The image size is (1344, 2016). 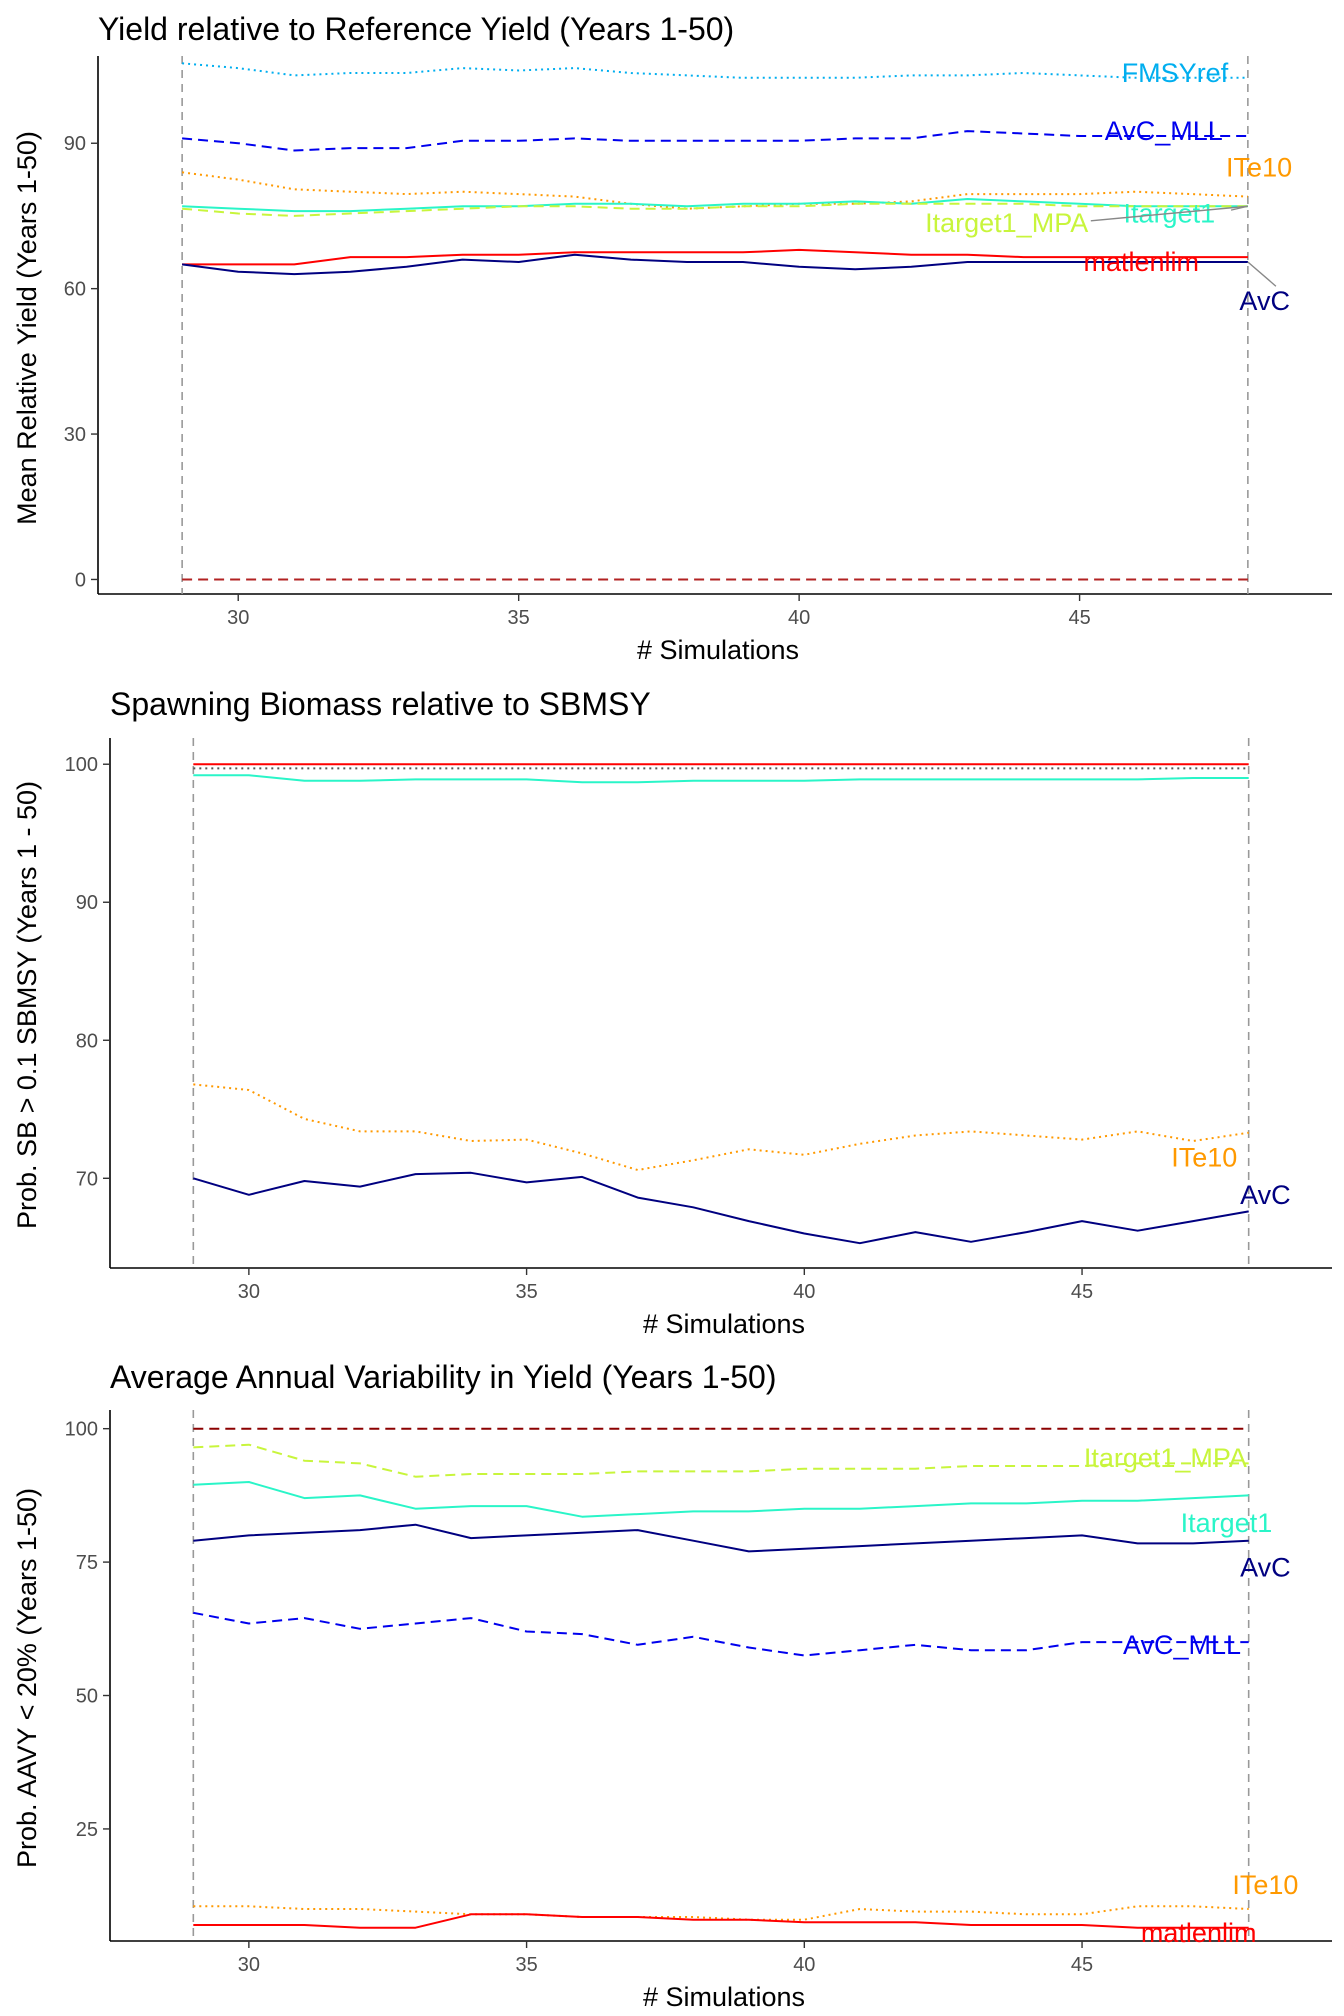 What do you see at coordinates (75, 435) in the screenshot?
I see `y-tick-label: 30` at bounding box center [75, 435].